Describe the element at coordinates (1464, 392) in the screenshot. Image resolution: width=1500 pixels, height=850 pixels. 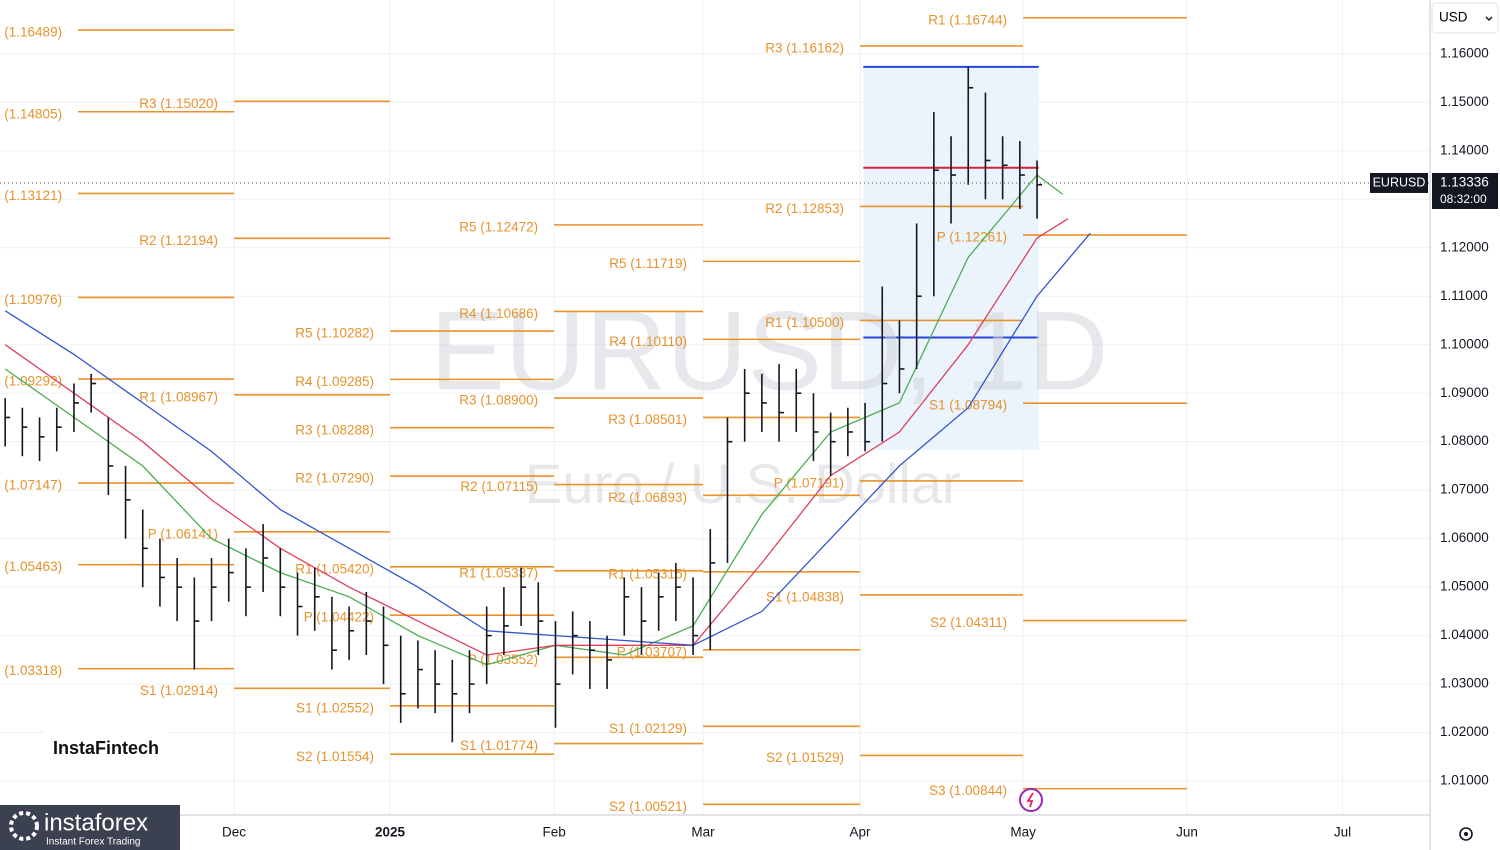
I see `y-tick-label: 1.09000` at that location.